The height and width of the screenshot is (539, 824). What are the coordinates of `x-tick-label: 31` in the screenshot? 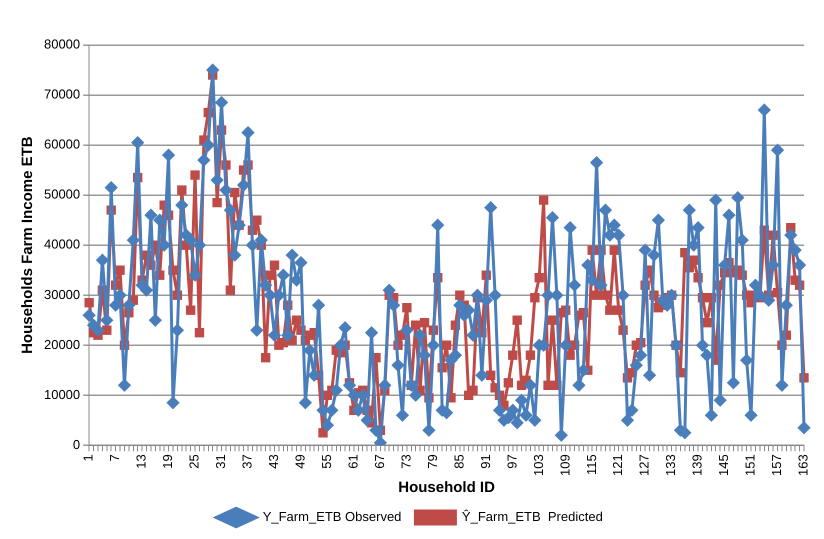 It's located at (220, 461).